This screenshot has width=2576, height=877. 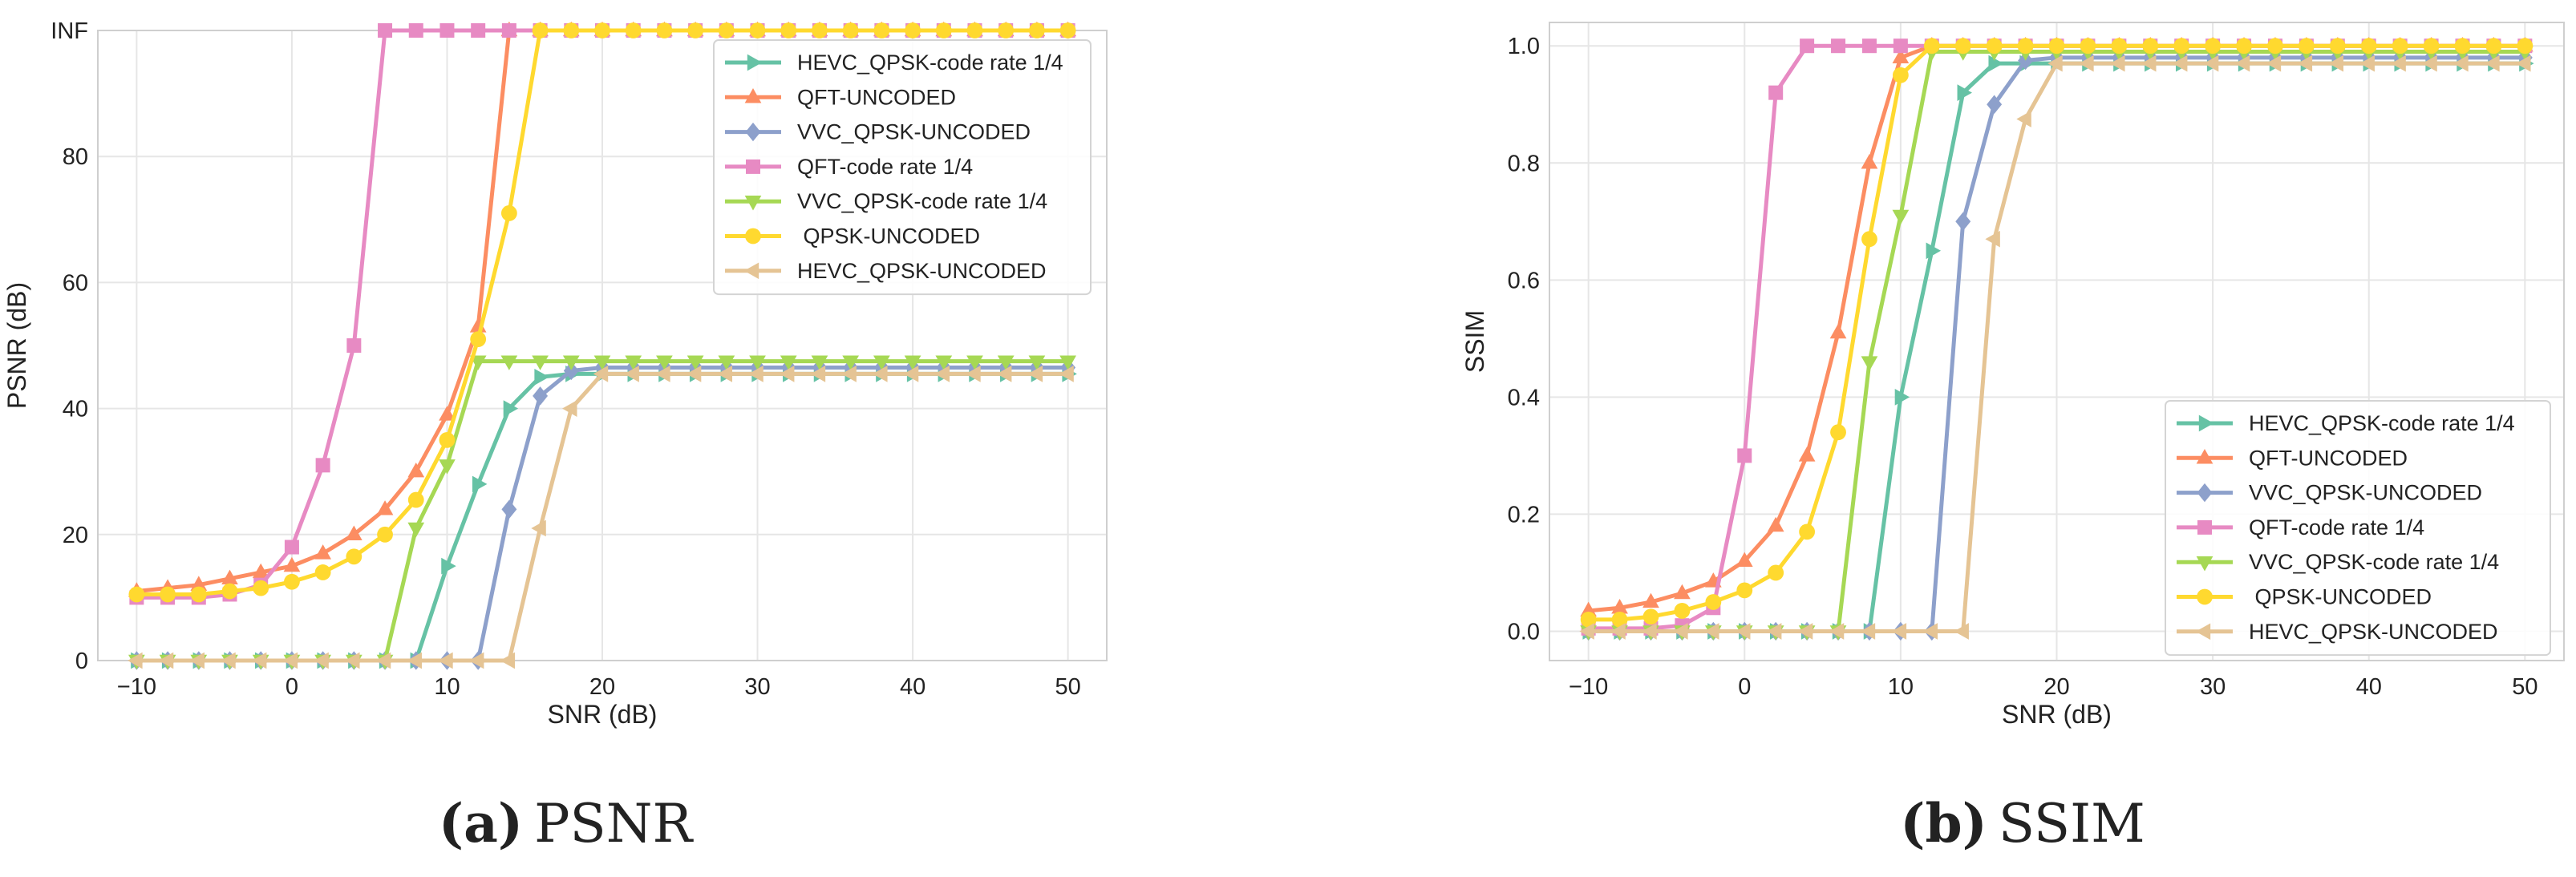 I want to click on ssim-caption-text: SSIM, so click(x=2072, y=824).